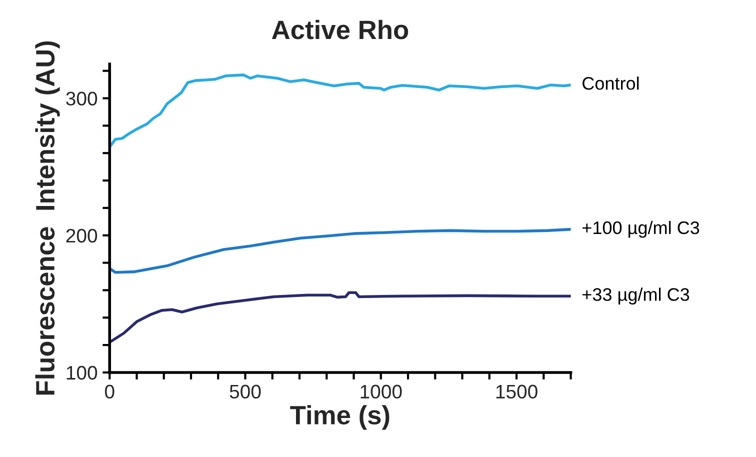 Image resolution: width=756 pixels, height=457 pixels. What do you see at coordinates (381, 391) in the screenshot?
I see `x-tick-label: 1000` at bounding box center [381, 391].